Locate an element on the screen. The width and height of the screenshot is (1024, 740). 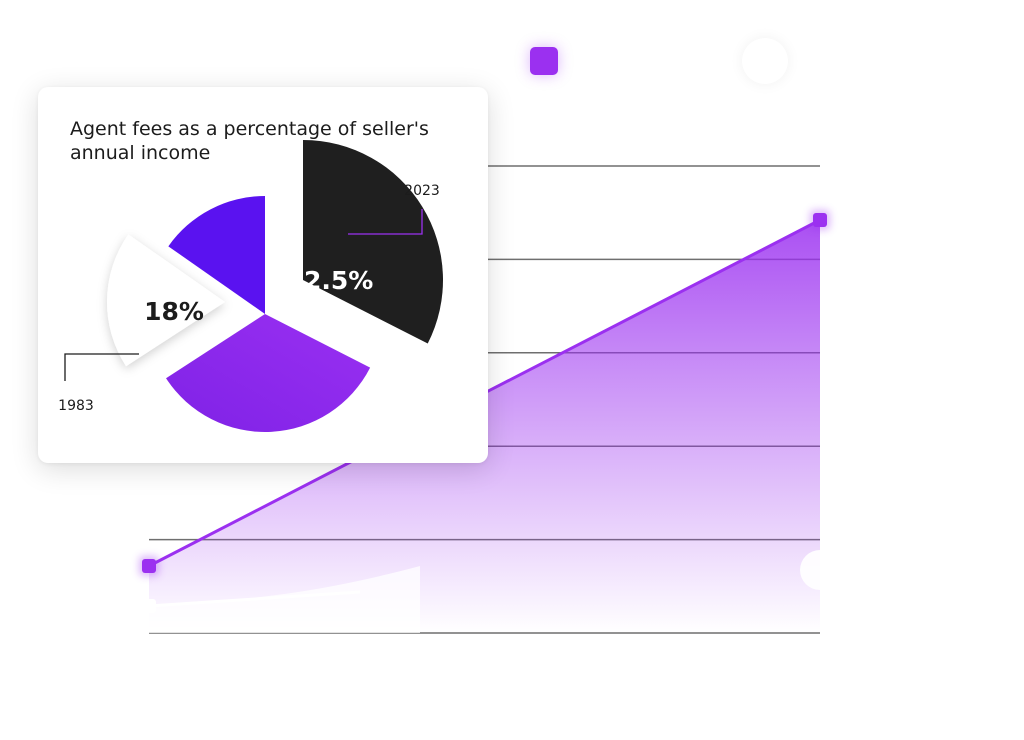
legend-circle-marker is located at coordinates (765, 61).